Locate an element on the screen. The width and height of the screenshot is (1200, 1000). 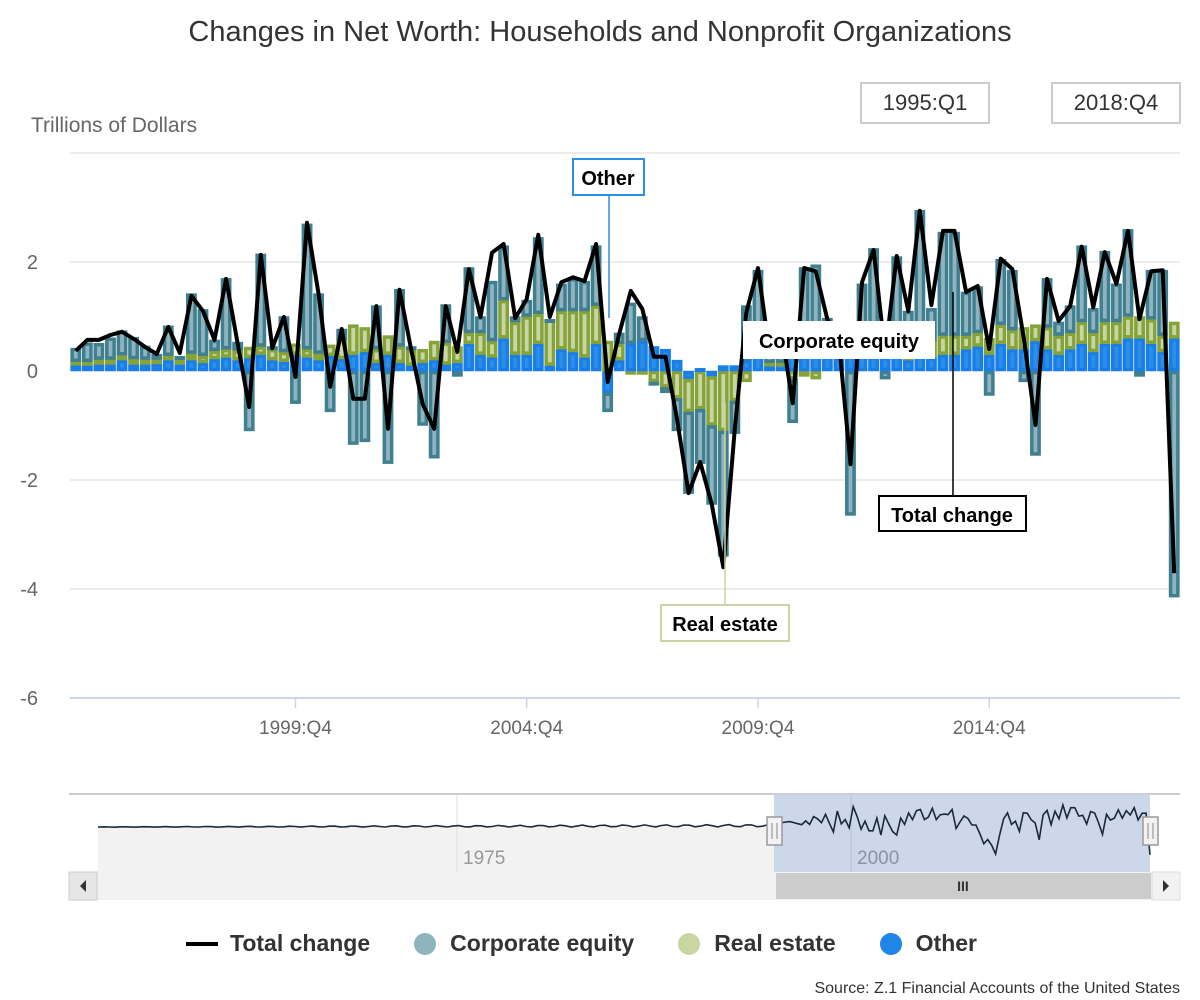
legend-item-total-change: Total change is located at coordinates (278, 943).